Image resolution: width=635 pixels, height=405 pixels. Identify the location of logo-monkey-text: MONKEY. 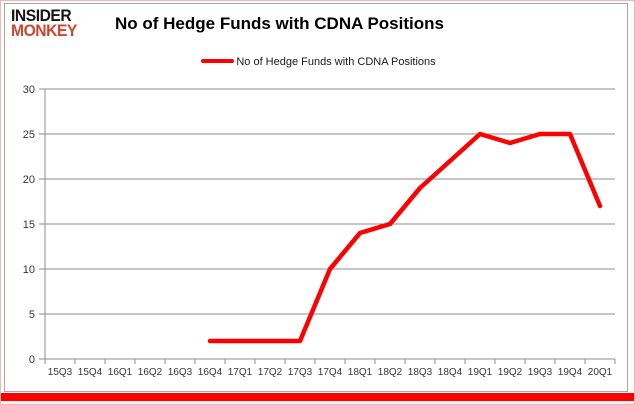
(44, 30).